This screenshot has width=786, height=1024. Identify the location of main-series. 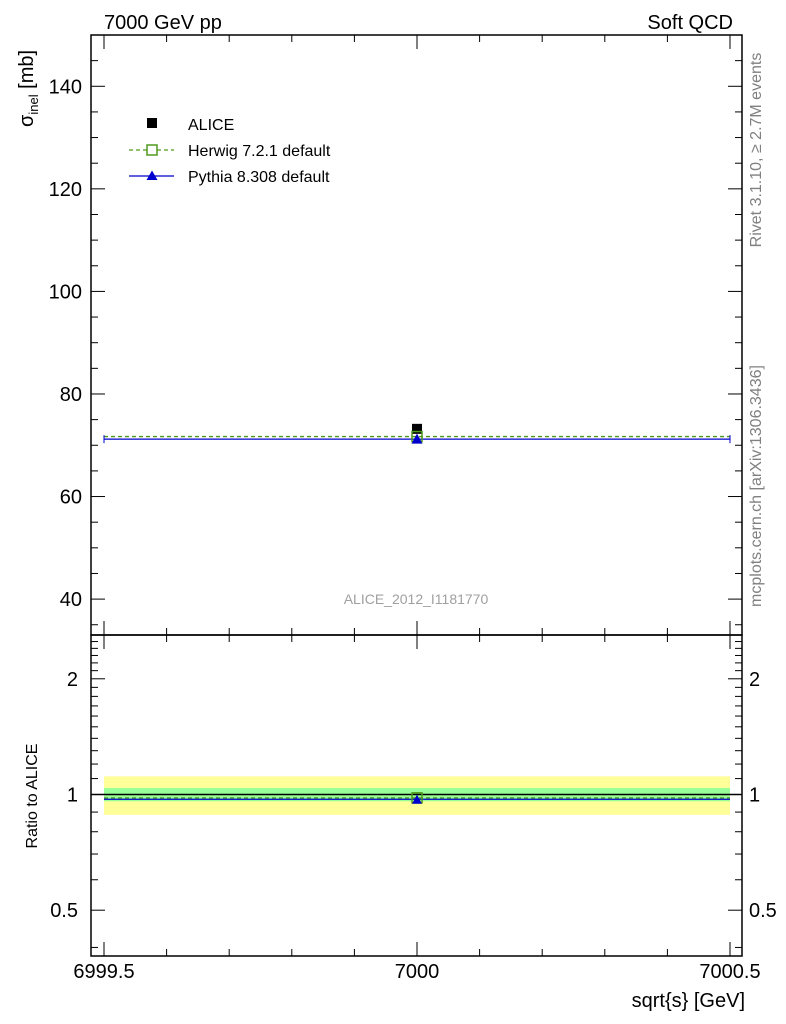
(417, 433).